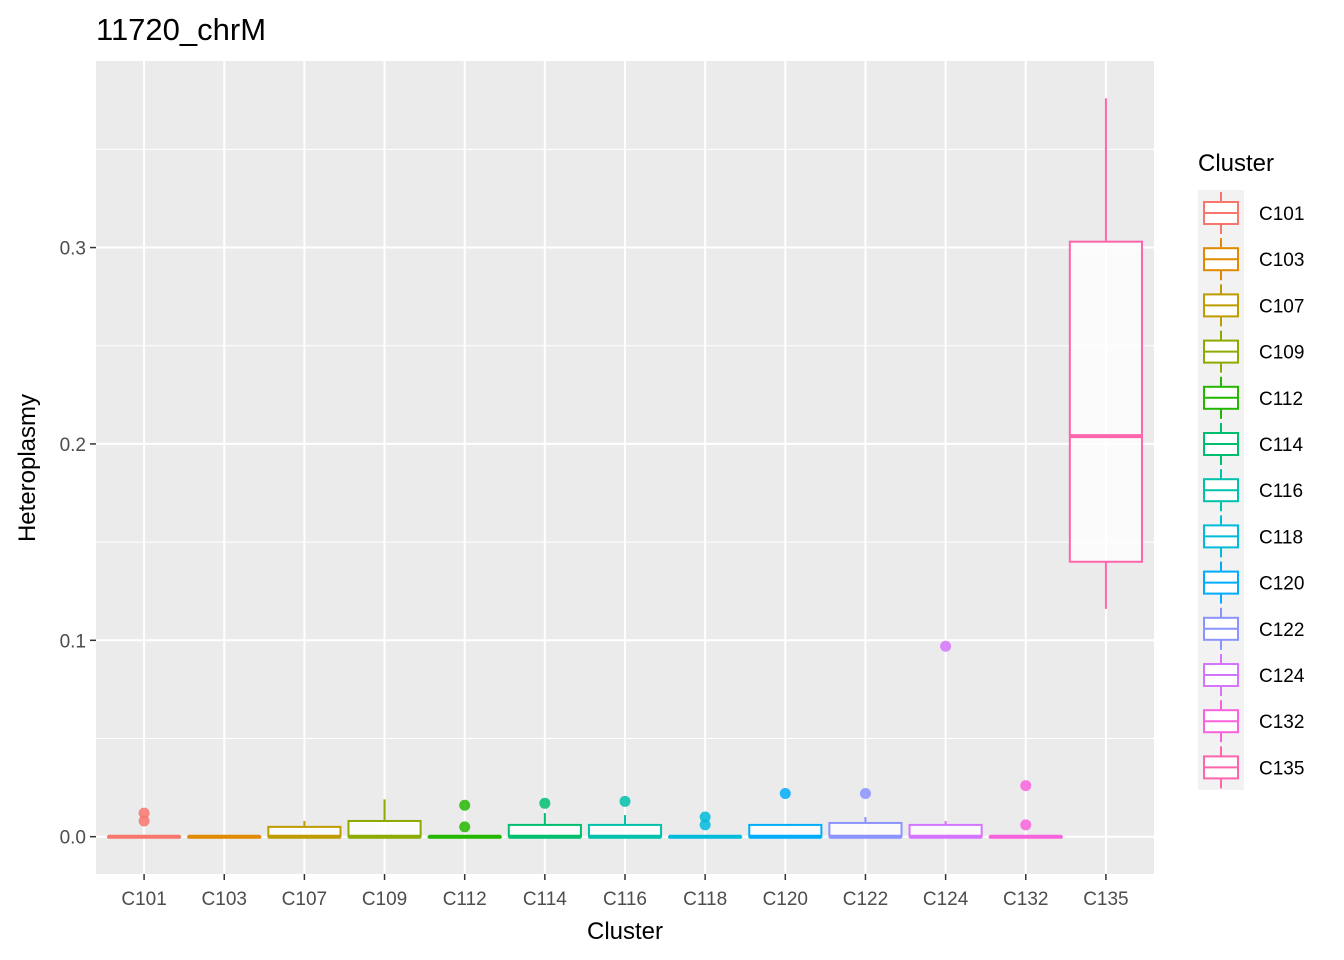 This screenshot has width=1344, height=960. What do you see at coordinates (1281, 214) in the screenshot?
I see `legend-label: C101` at bounding box center [1281, 214].